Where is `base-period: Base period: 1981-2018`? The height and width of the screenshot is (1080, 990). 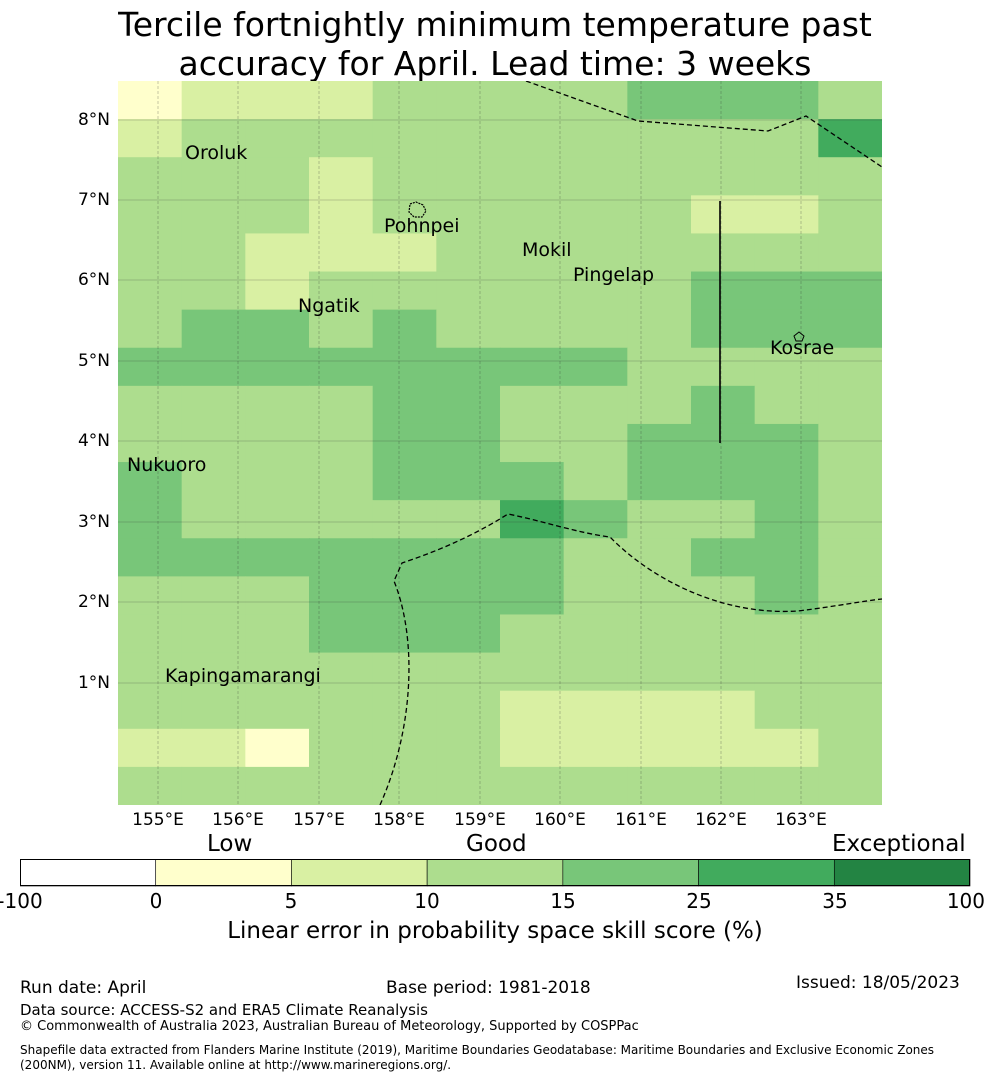
base-period: Base period: 1981-2018 is located at coordinates (488, 988).